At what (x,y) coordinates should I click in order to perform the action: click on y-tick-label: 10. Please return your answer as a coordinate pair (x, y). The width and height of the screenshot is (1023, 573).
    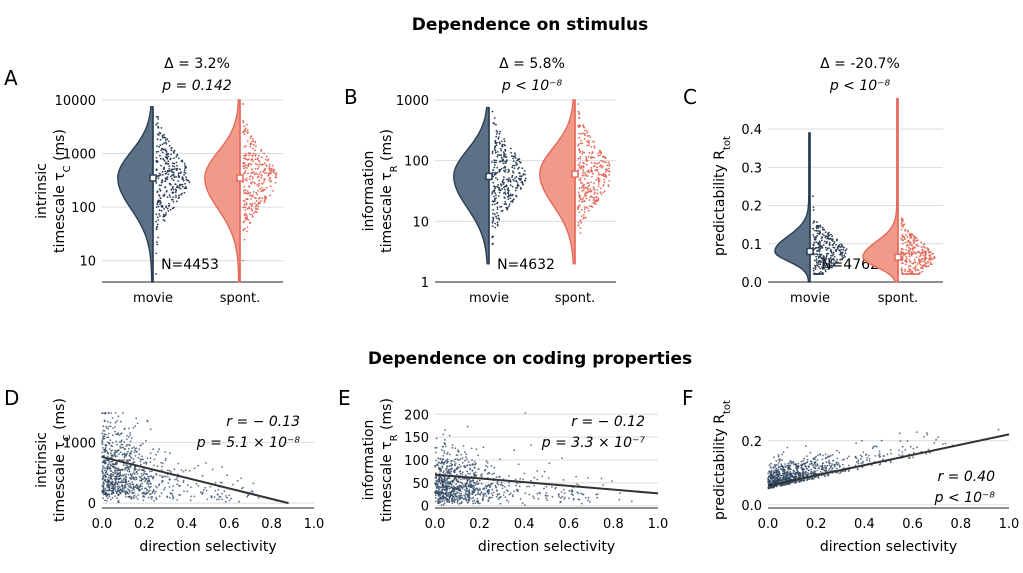
    Looking at the image, I should click on (87, 262).